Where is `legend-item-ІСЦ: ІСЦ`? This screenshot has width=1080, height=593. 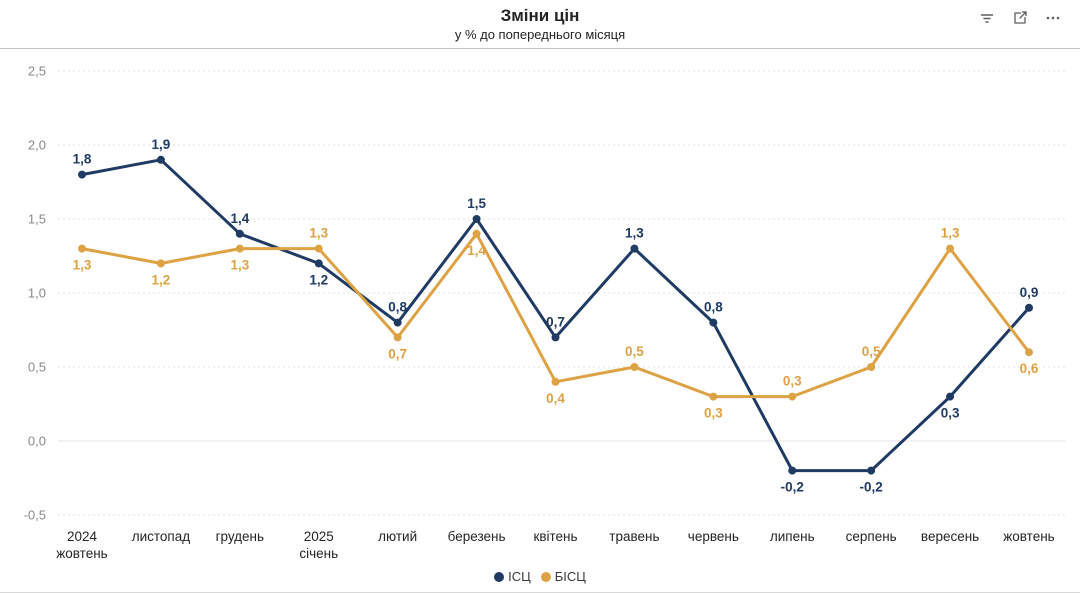 legend-item-ІСЦ: ІСЦ is located at coordinates (512, 576).